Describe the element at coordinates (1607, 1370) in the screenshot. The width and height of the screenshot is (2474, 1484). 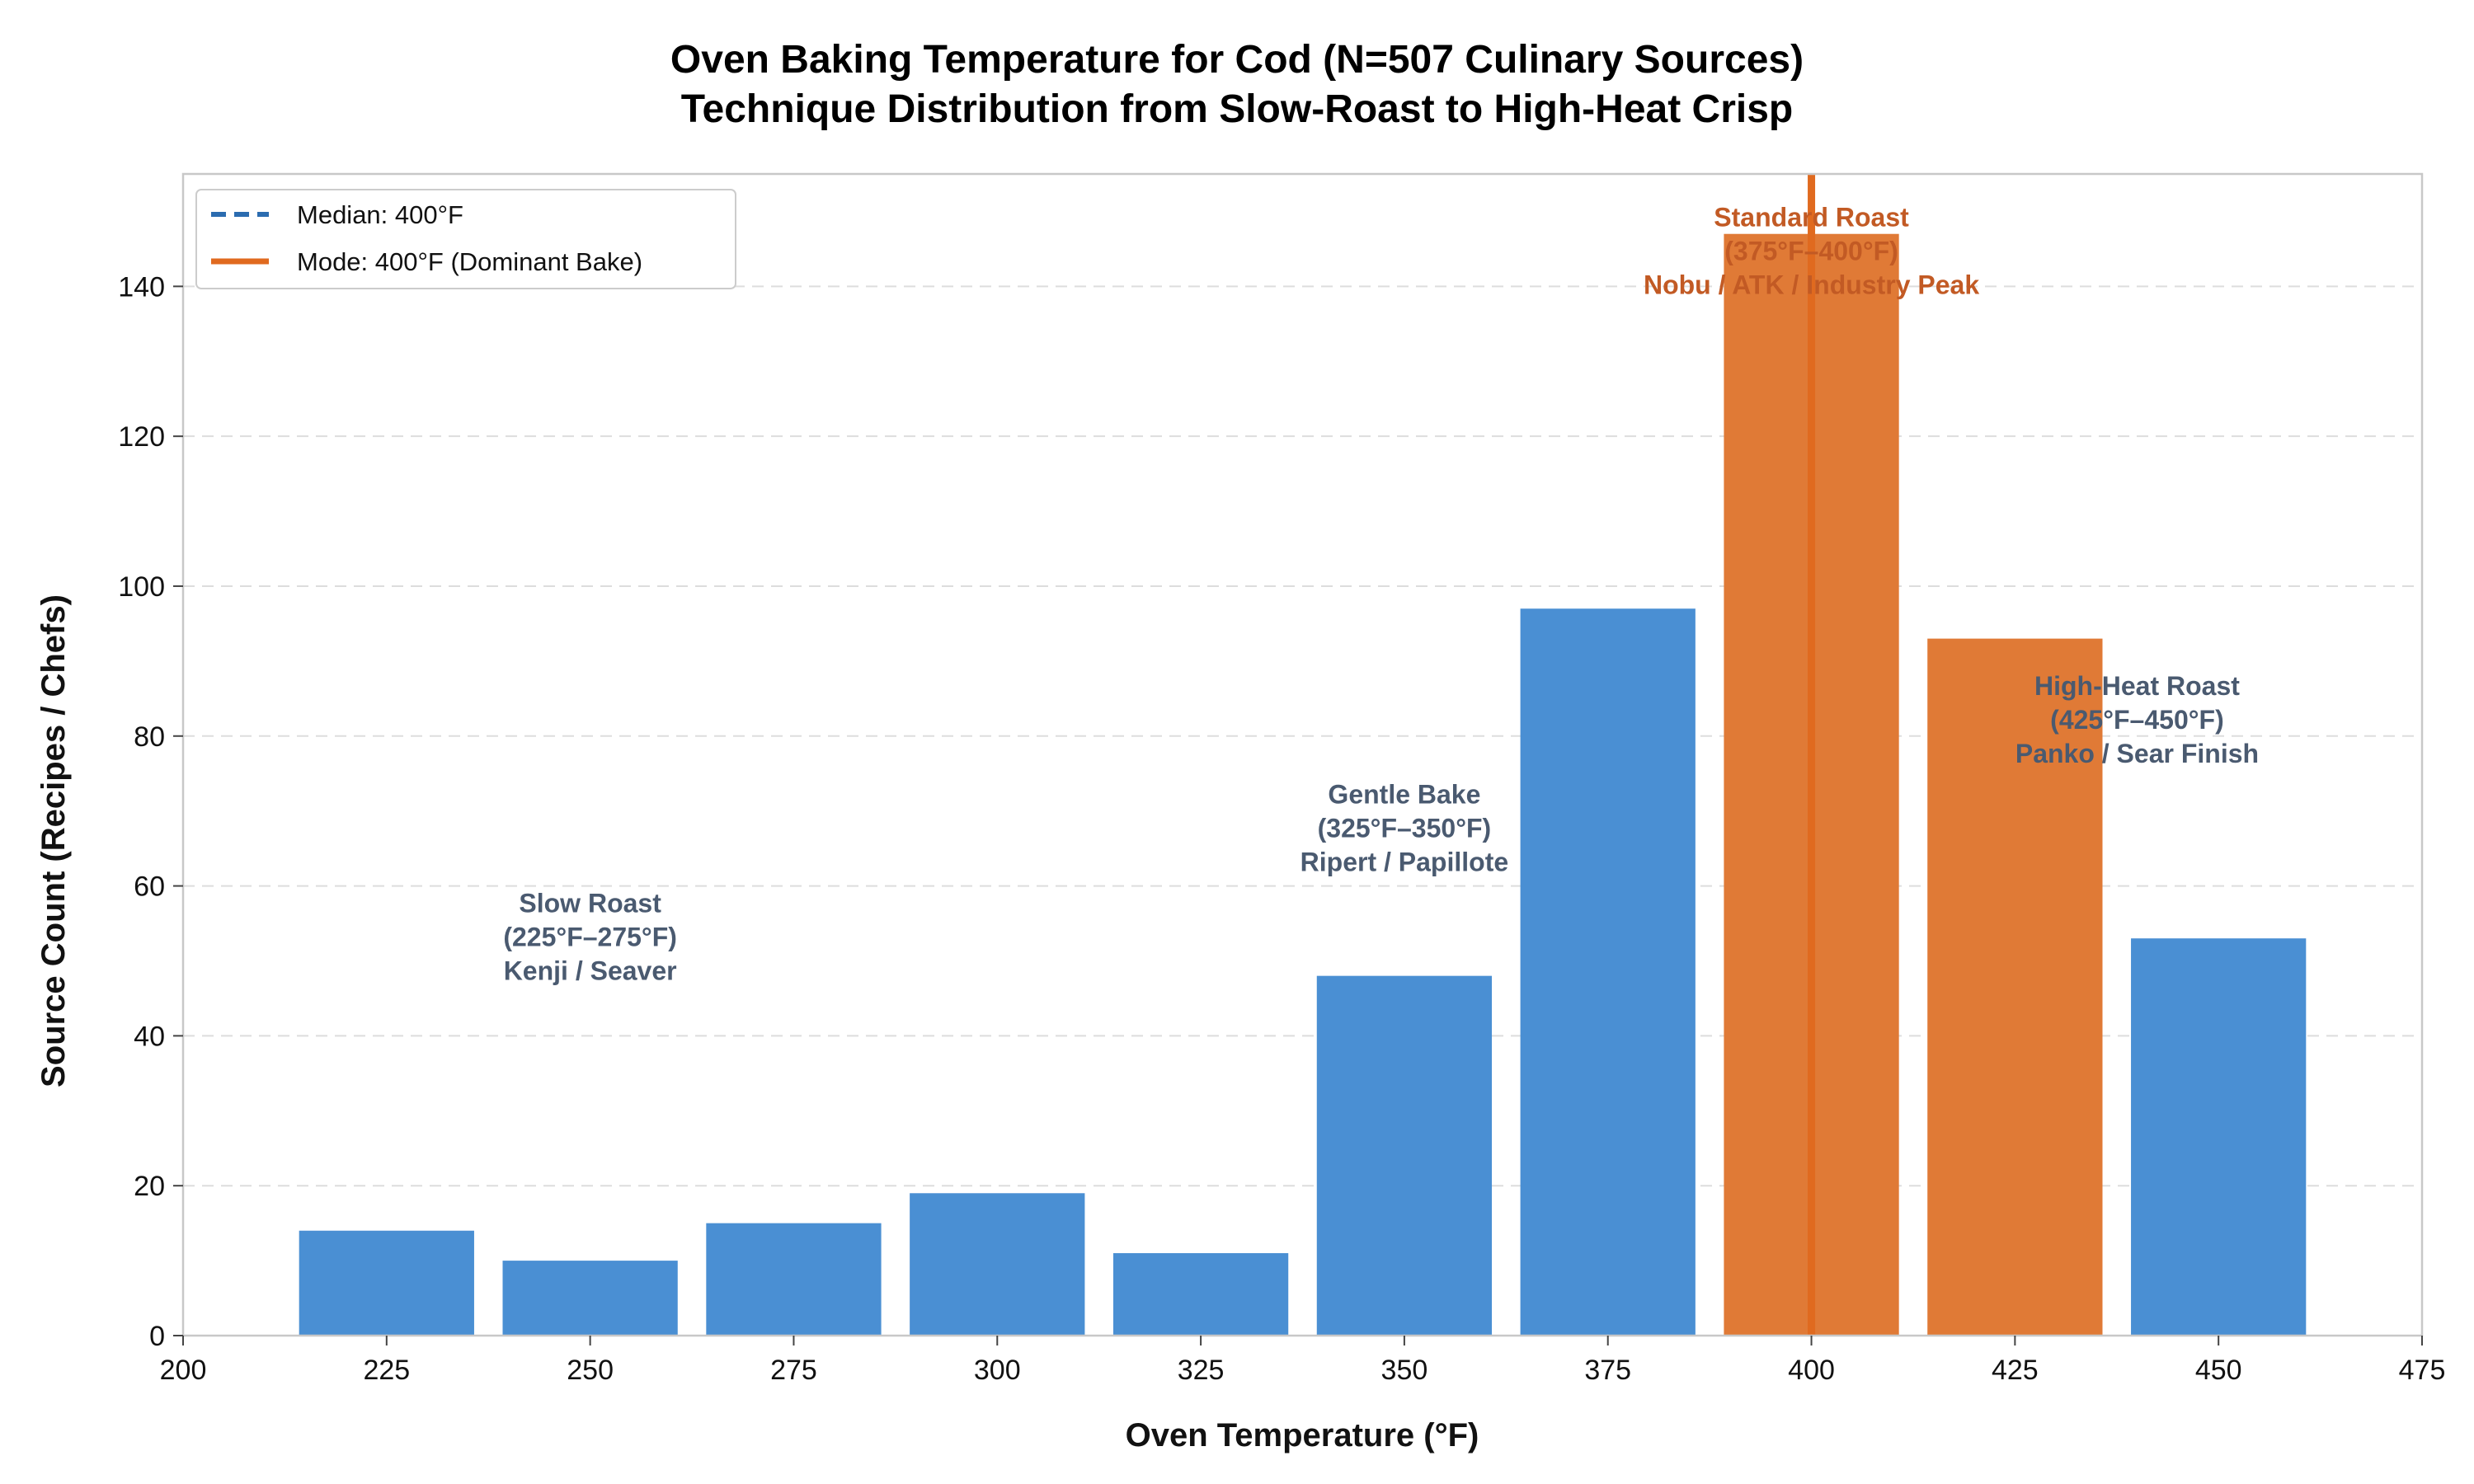
I see `x-tick-label-375: 375` at that location.